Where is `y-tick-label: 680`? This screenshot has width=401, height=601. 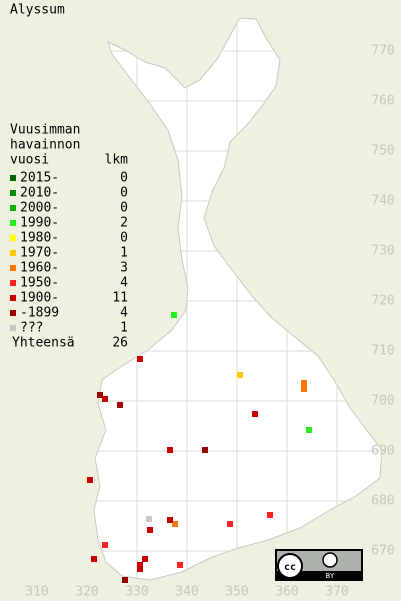
y-tick-label: 680 is located at coordinates (382, 501).